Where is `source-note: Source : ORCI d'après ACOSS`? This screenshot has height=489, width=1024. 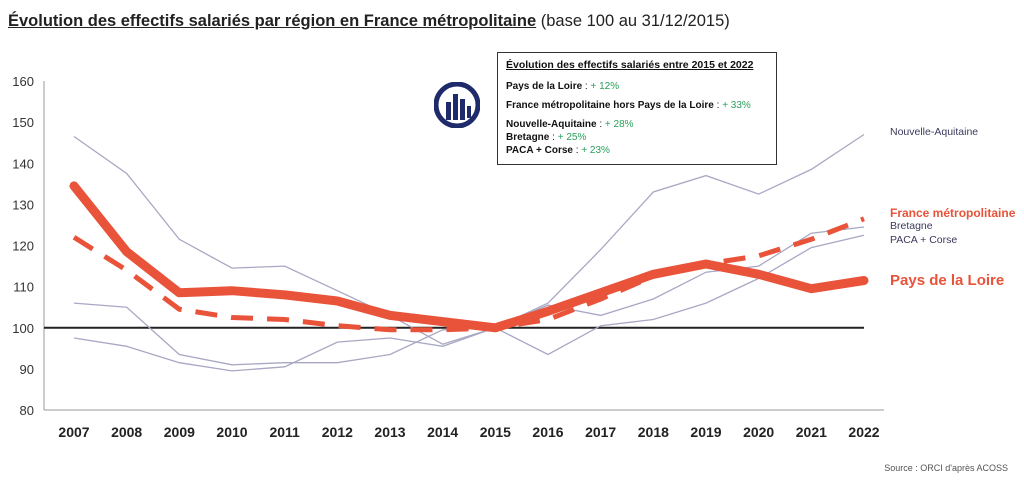
source-note: Source : ORCI d'après ACOSS is located at coordinates (946, 468).